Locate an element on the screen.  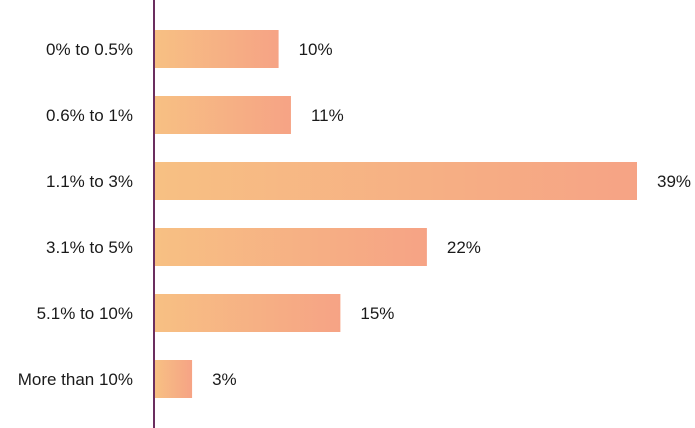
value-label: 39% is located at coordinates (674, 181).